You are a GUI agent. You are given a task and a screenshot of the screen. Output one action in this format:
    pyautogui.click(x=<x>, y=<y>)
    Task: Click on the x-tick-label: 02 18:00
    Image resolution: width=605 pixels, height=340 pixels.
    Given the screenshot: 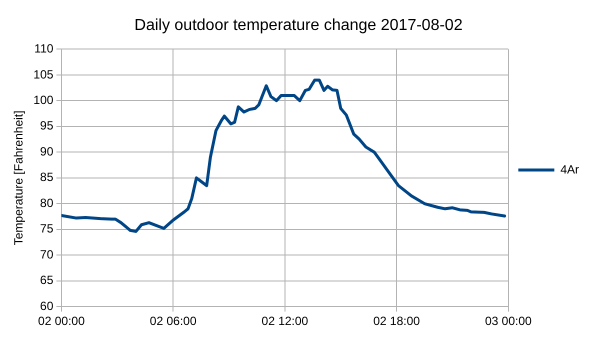 What is the action you would take?
    pyautogui.click(x=396, y=321)
    